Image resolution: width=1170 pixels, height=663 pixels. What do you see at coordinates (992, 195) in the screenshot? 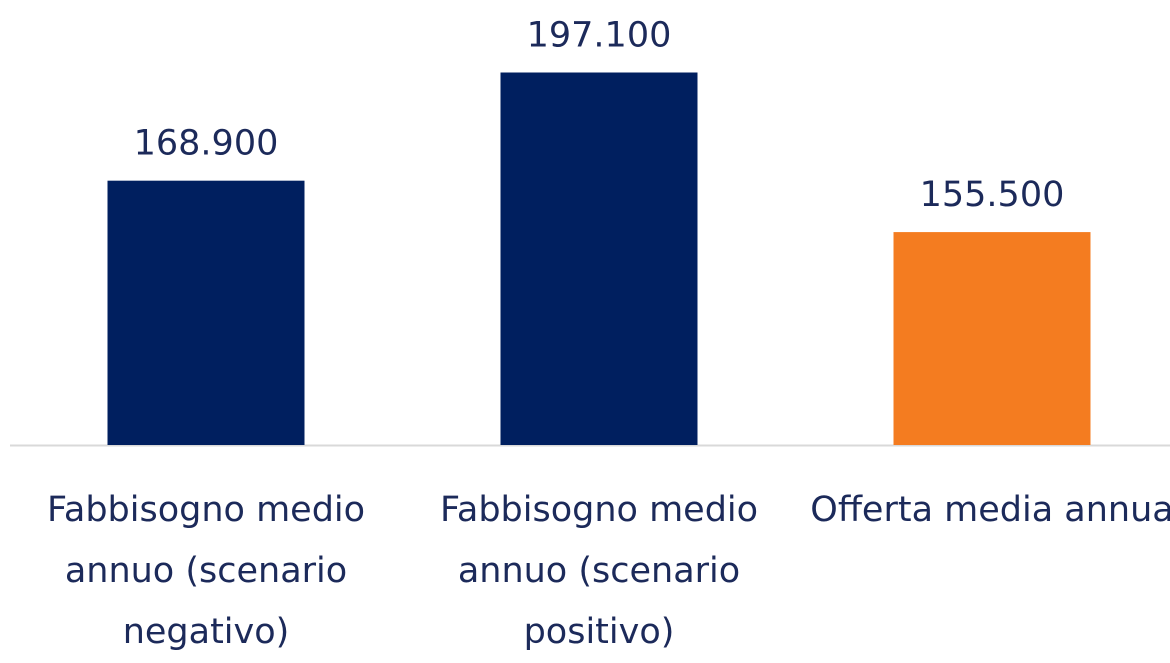
I see `value-label: 155.500` at bounding box center [992, 195].